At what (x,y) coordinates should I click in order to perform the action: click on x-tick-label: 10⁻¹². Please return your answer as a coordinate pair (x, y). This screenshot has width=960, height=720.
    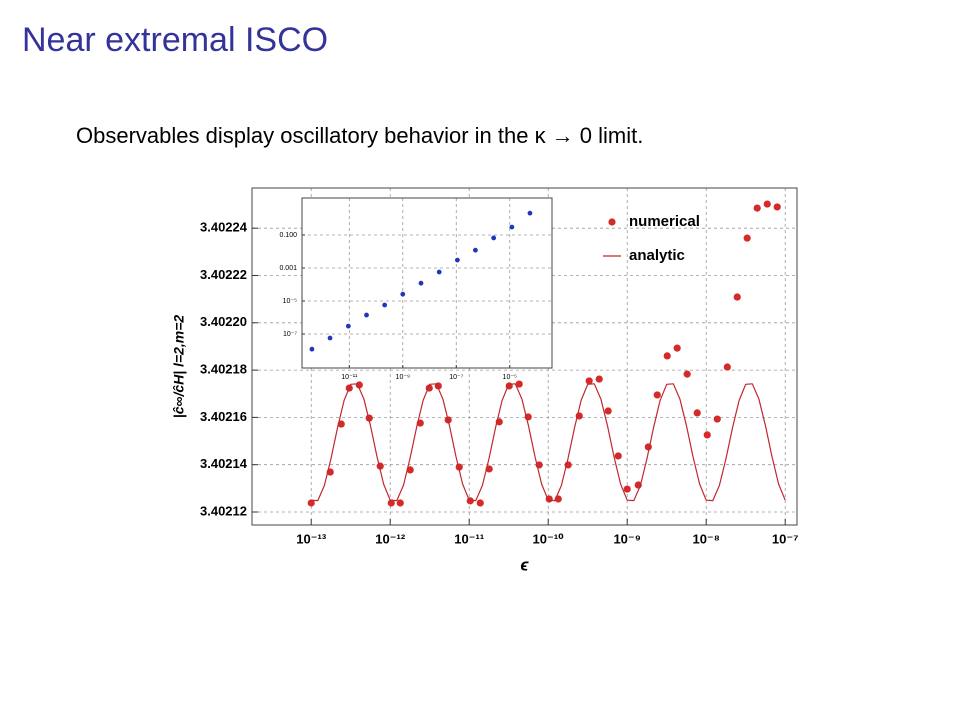
    Looking at the image, I should click on (390, 538).